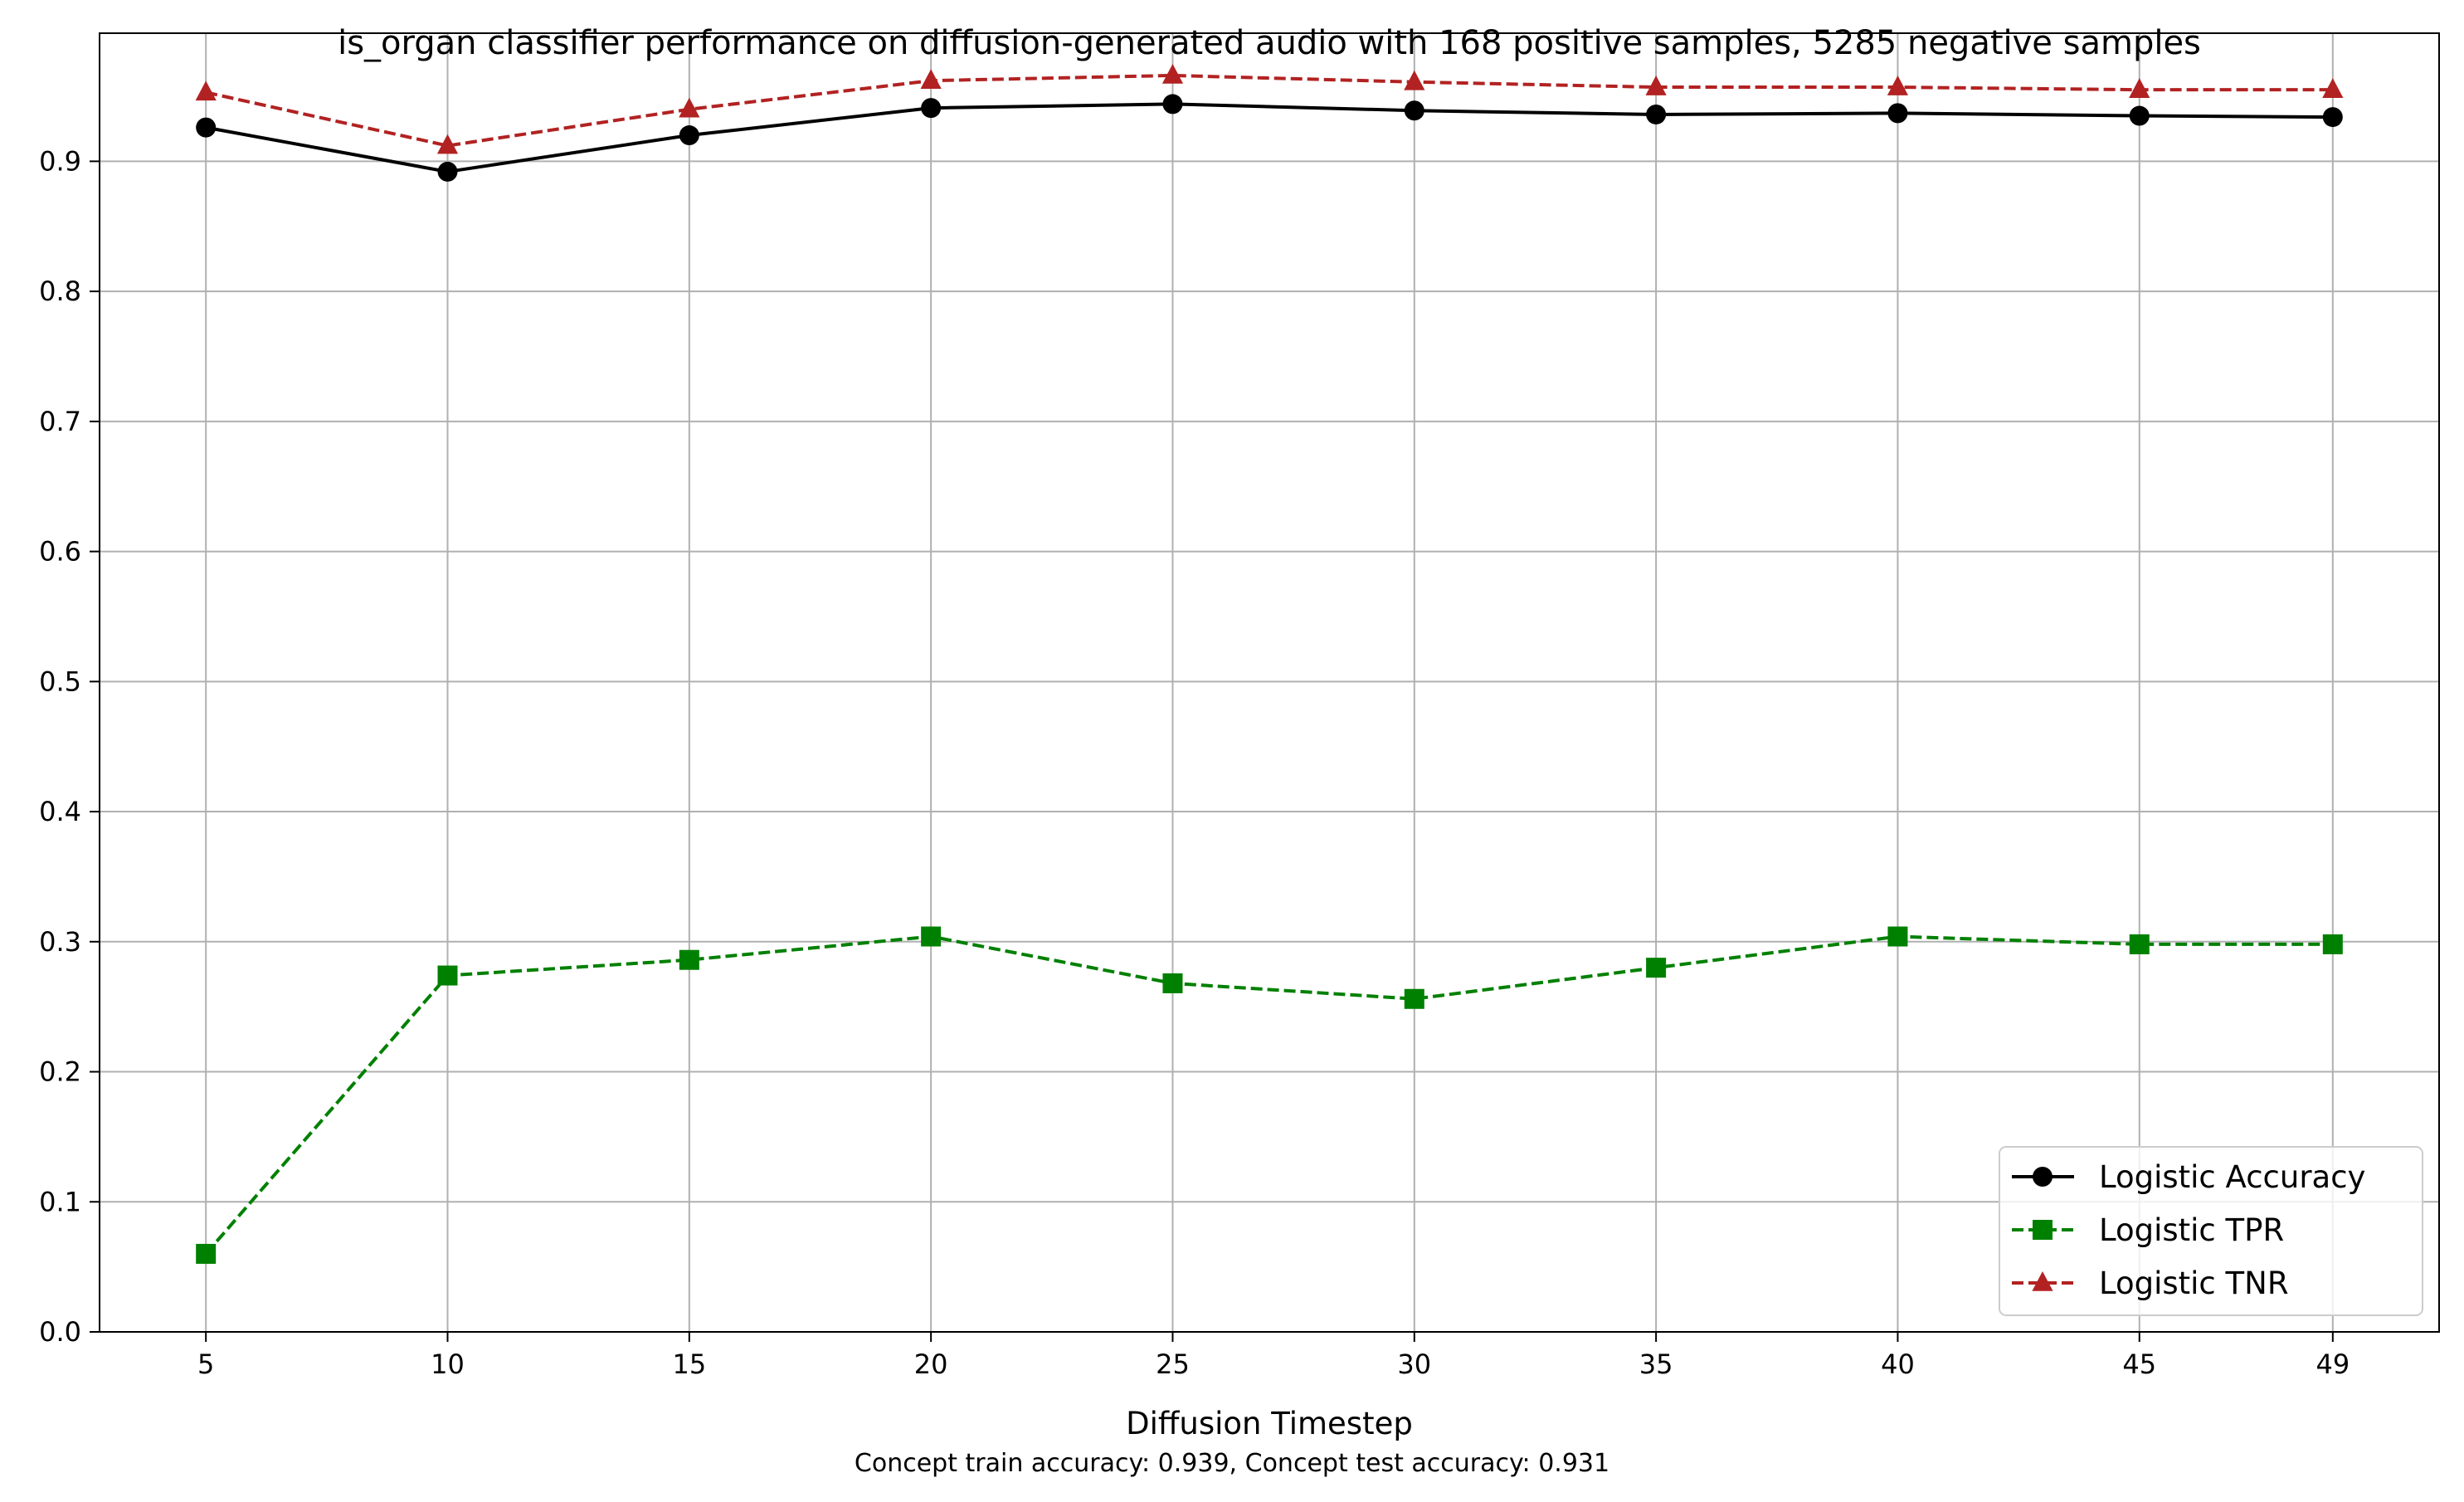 This screenshot has height=1502, width=2464. What do you see at coordinates (60, 161) in the screenshot?
I see `y-tick-label: 0.9` at bounding box center [60, 161].